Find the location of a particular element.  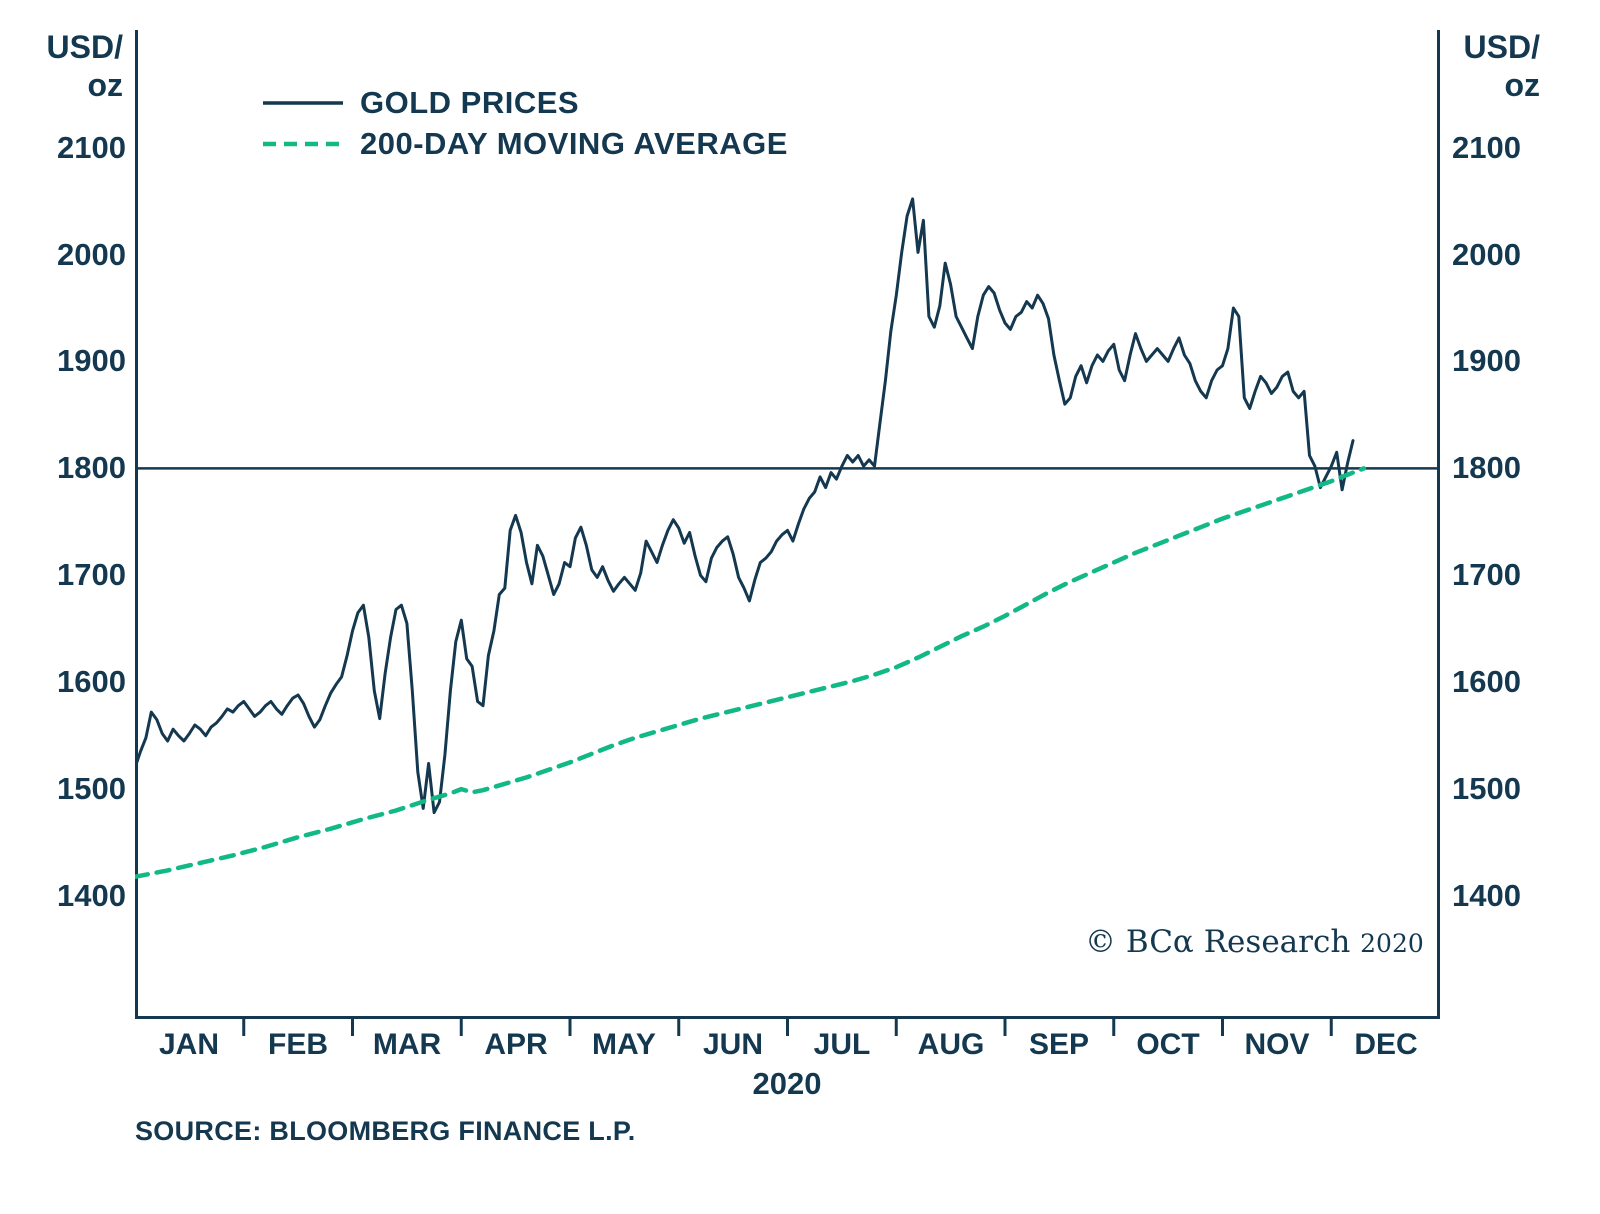

y-axis-unit-right: USD/ oz is located at coordinates (1496, 66).